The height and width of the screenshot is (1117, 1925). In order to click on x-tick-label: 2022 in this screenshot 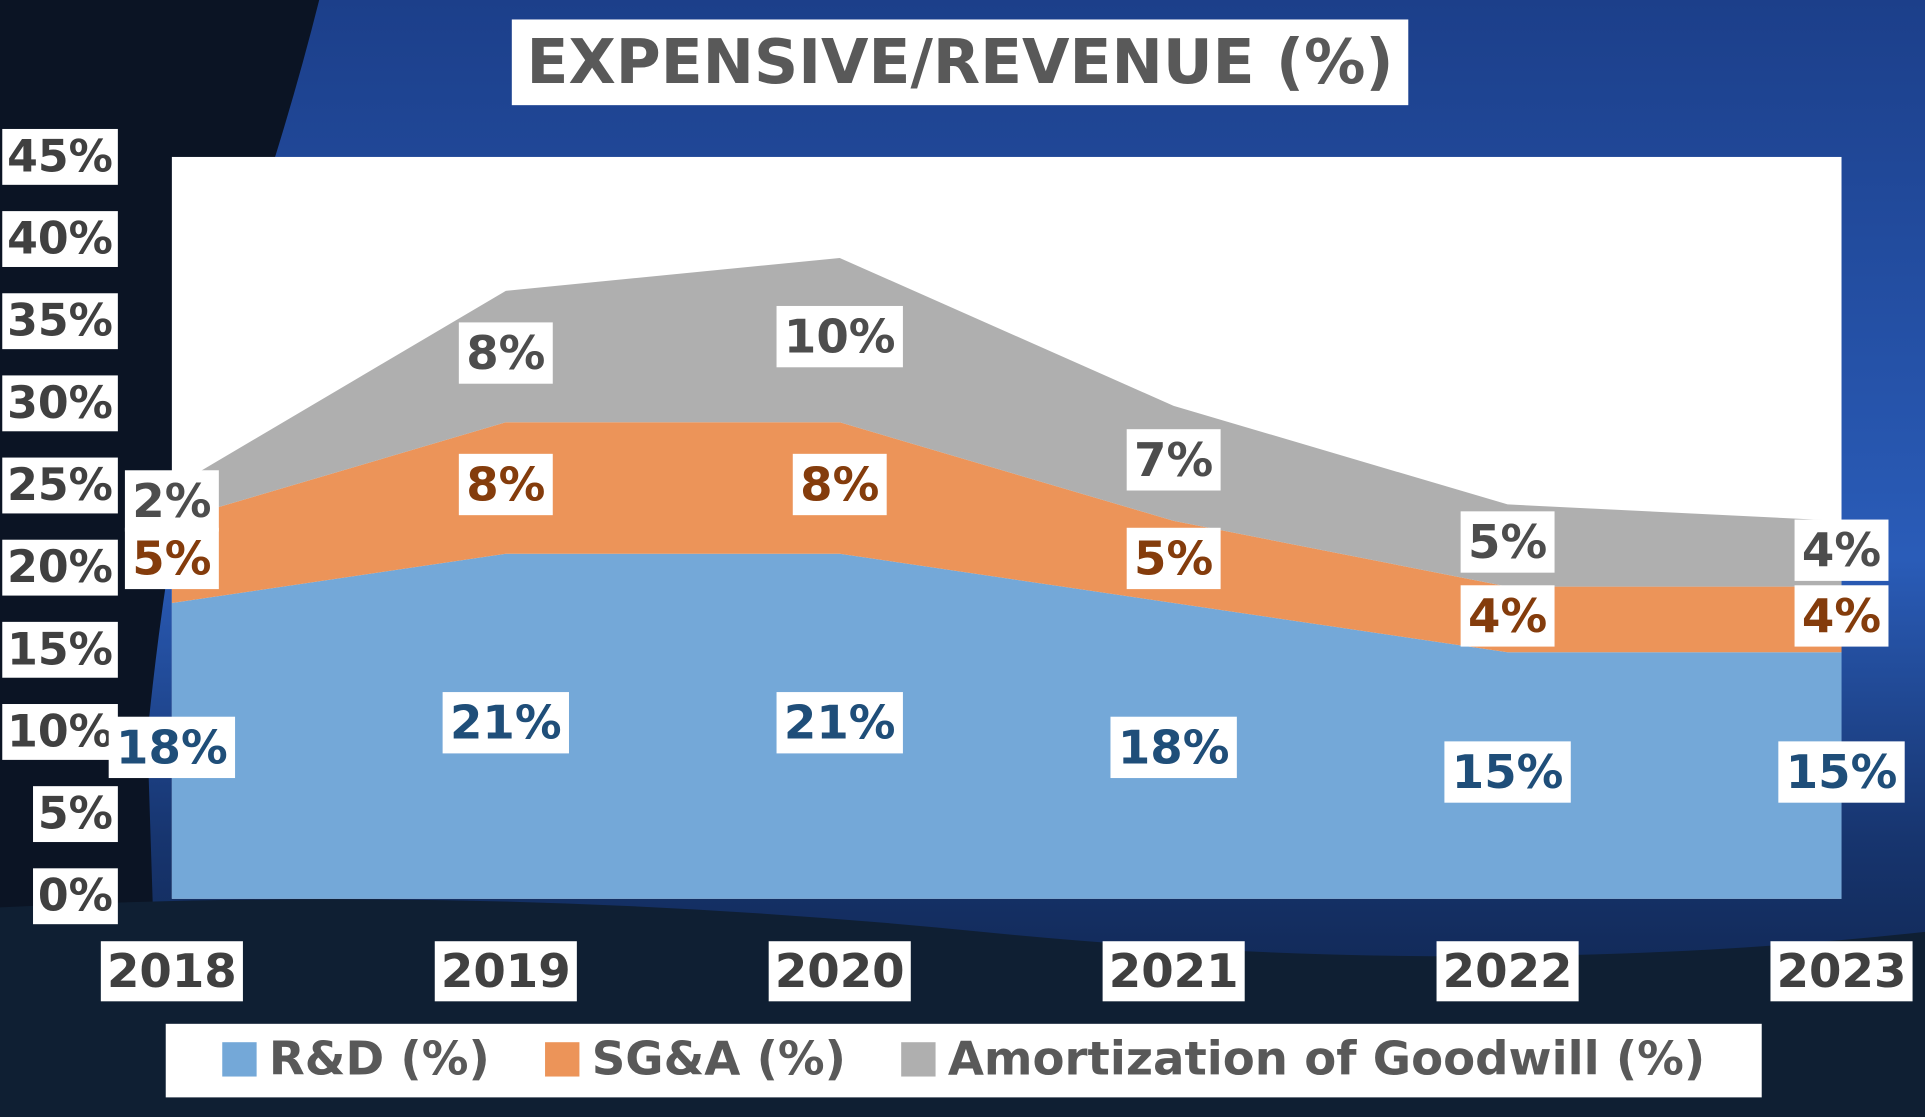, I will do `click(1508, 971)`.